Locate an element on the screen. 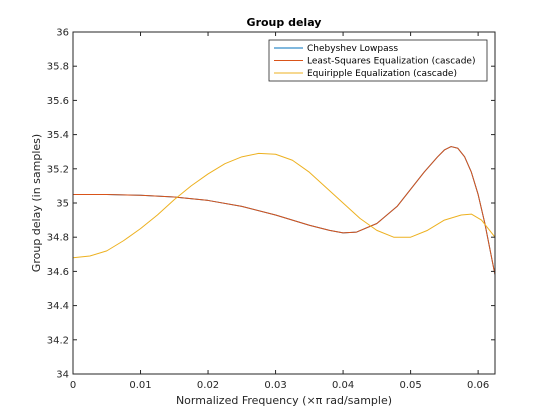  y-tick-label: 36 is located at coordinates (62, 33).